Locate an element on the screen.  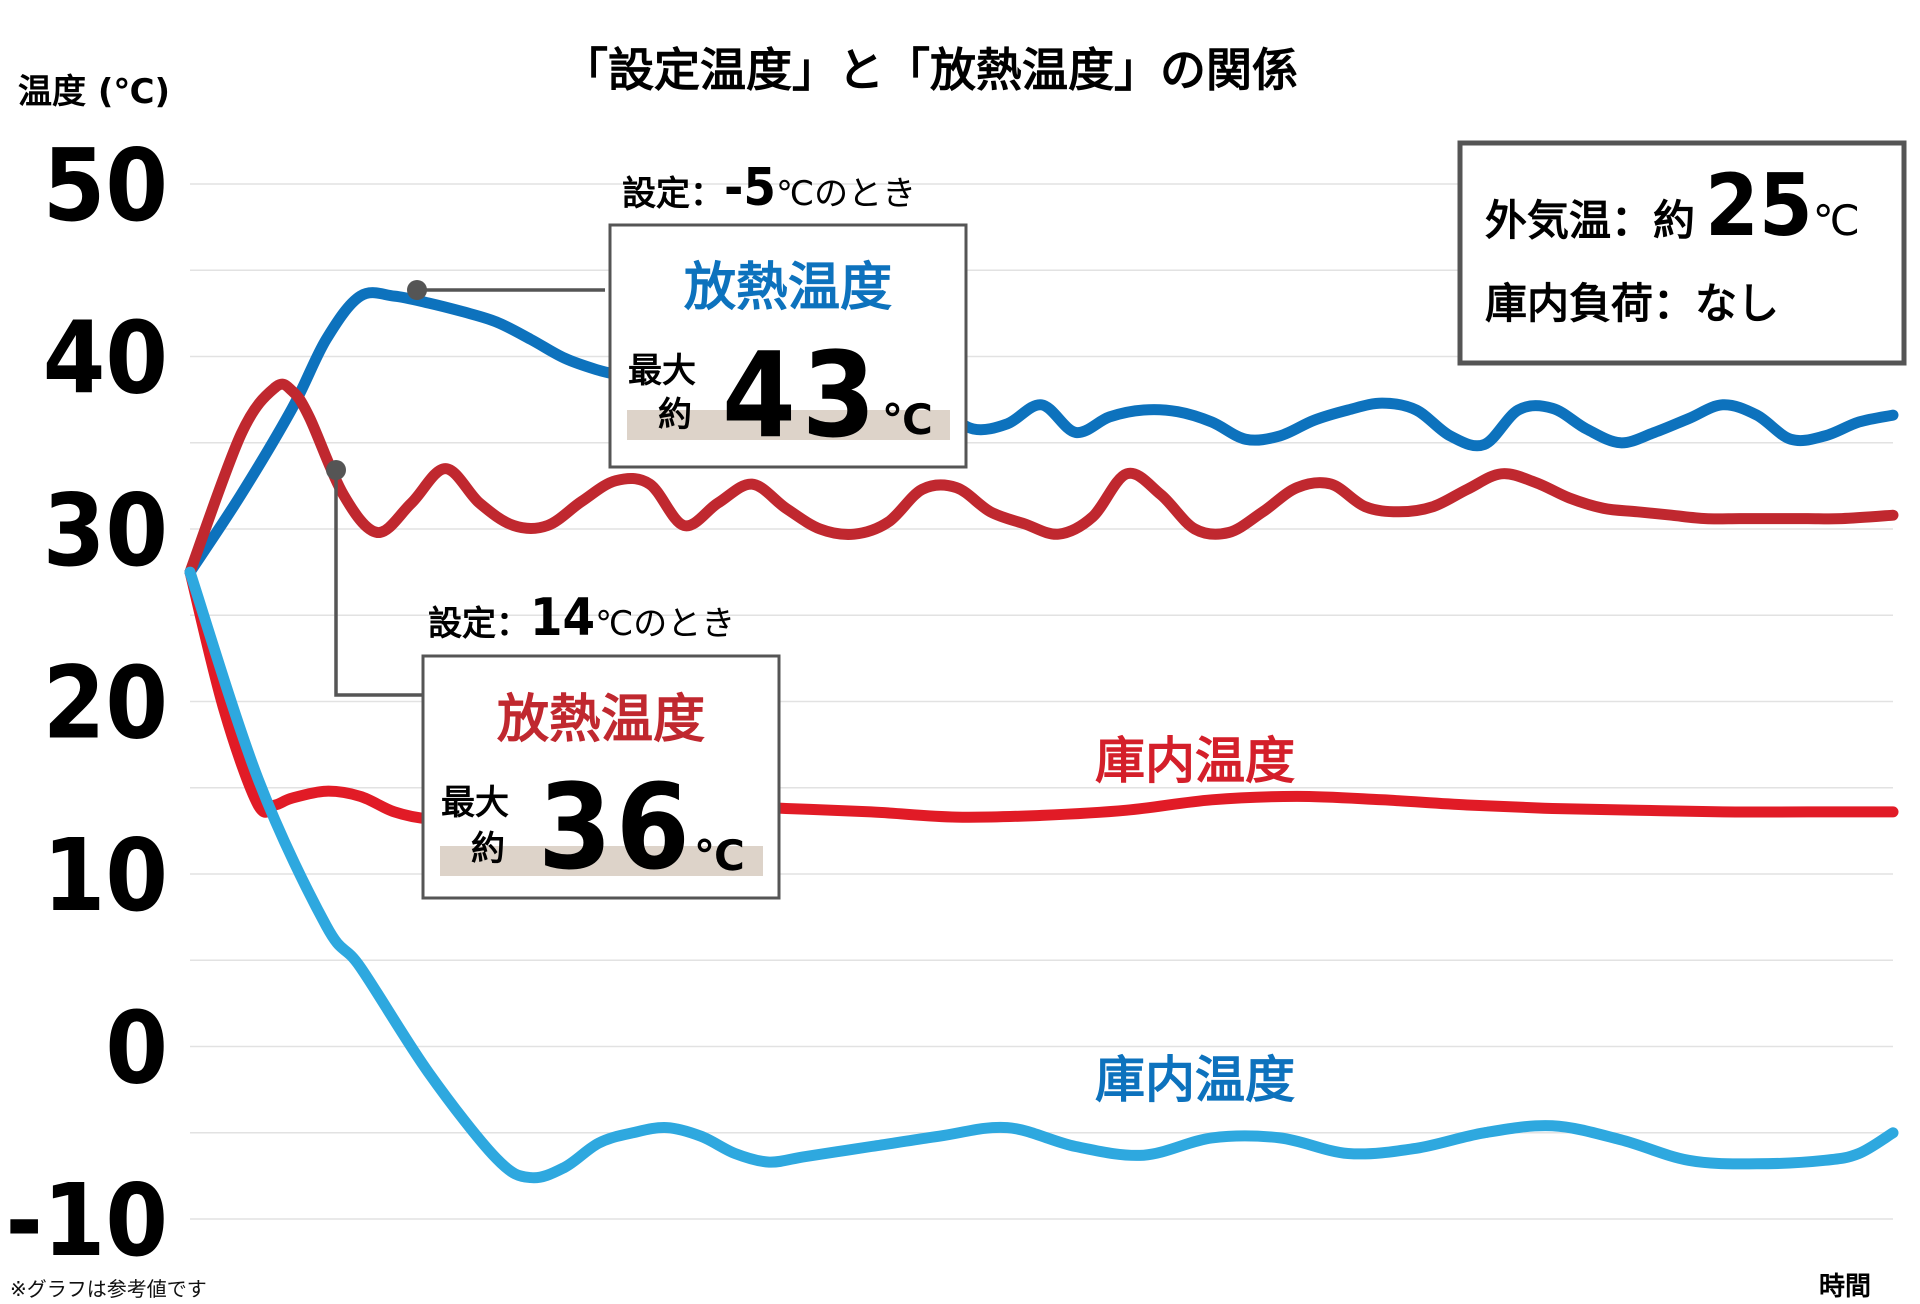
setting-value: 14 is located at coordinates (562, 618).